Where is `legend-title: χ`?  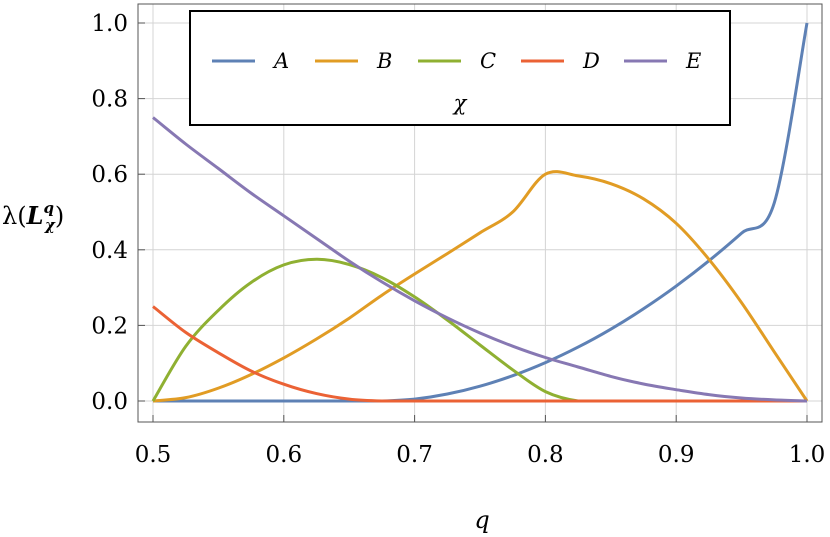
legend-title: χ is located at coordinates (460, 103).